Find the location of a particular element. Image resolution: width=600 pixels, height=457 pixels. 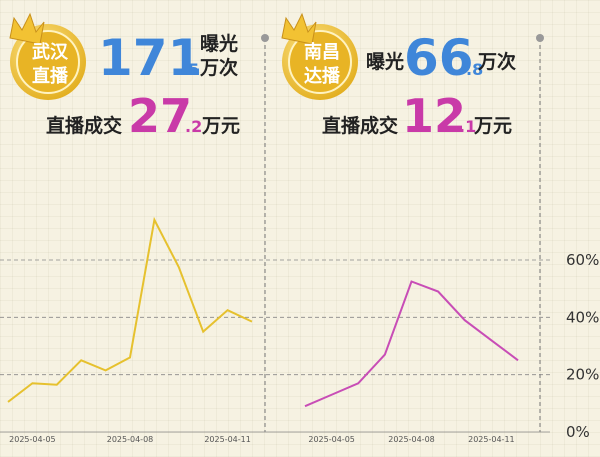

y-tick-label: 20% is located at coordinates (582, 375).